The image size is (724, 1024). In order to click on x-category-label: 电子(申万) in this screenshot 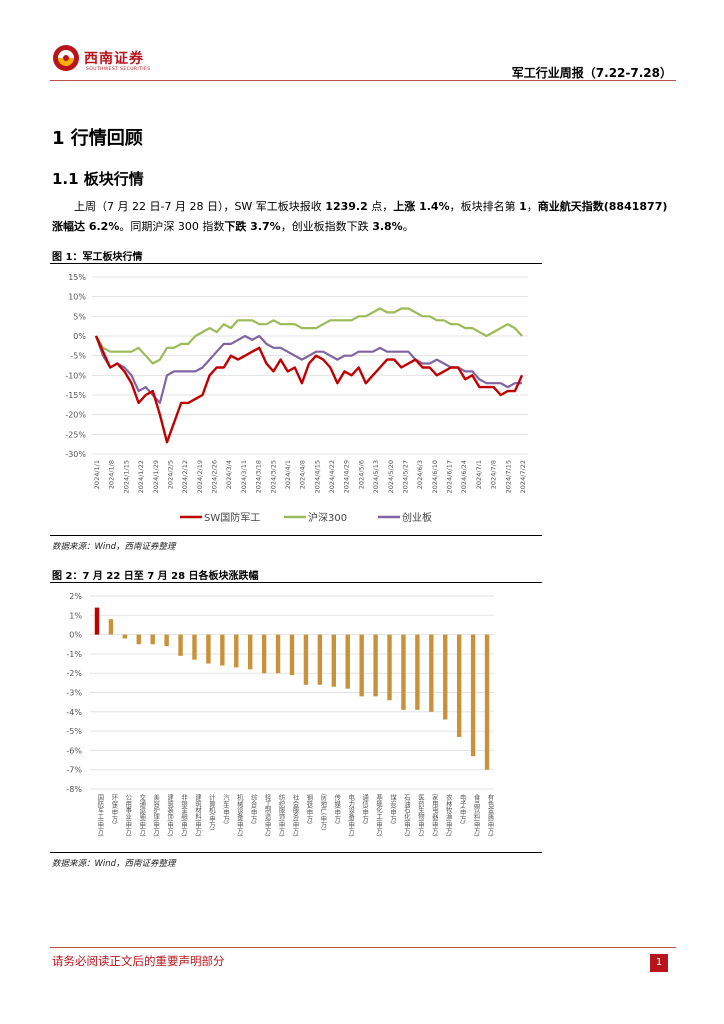, I will do `click(462, 809)`.